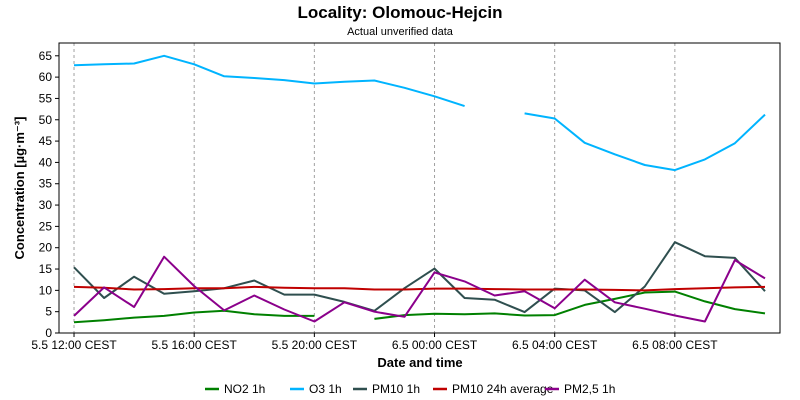 The width and height of the screenshot is (800, 400). What do you see at coordinates (194, 345) in the screenshot?
I see `x-tick-label: 5.5 16:00 CEST` at bounding box center [194, 345].